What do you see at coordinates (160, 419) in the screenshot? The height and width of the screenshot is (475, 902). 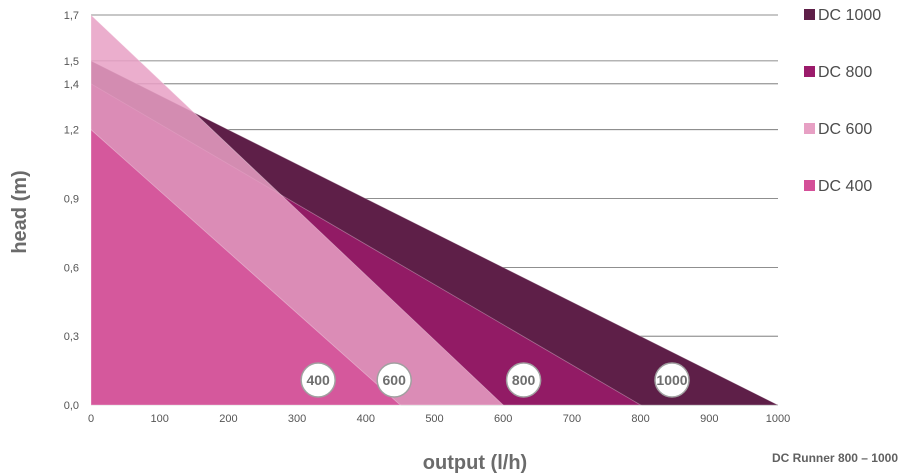 I see `x-tick-label: 100` at bounding box center [160, 419].